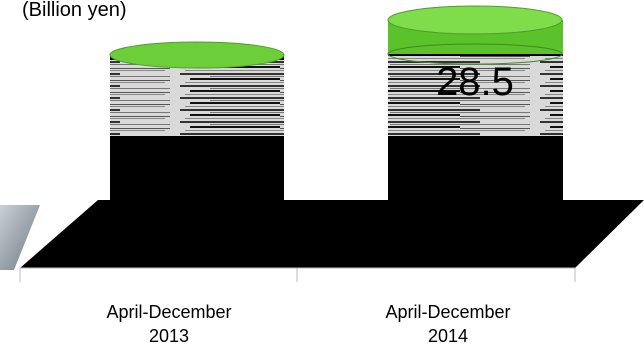 The height and width of the screenshot is (355, 644). What do you see at coordinates (448, 324) in the screenshot?
I see `category-label-2014: April-December 2014` at bounding box center [448, 324].